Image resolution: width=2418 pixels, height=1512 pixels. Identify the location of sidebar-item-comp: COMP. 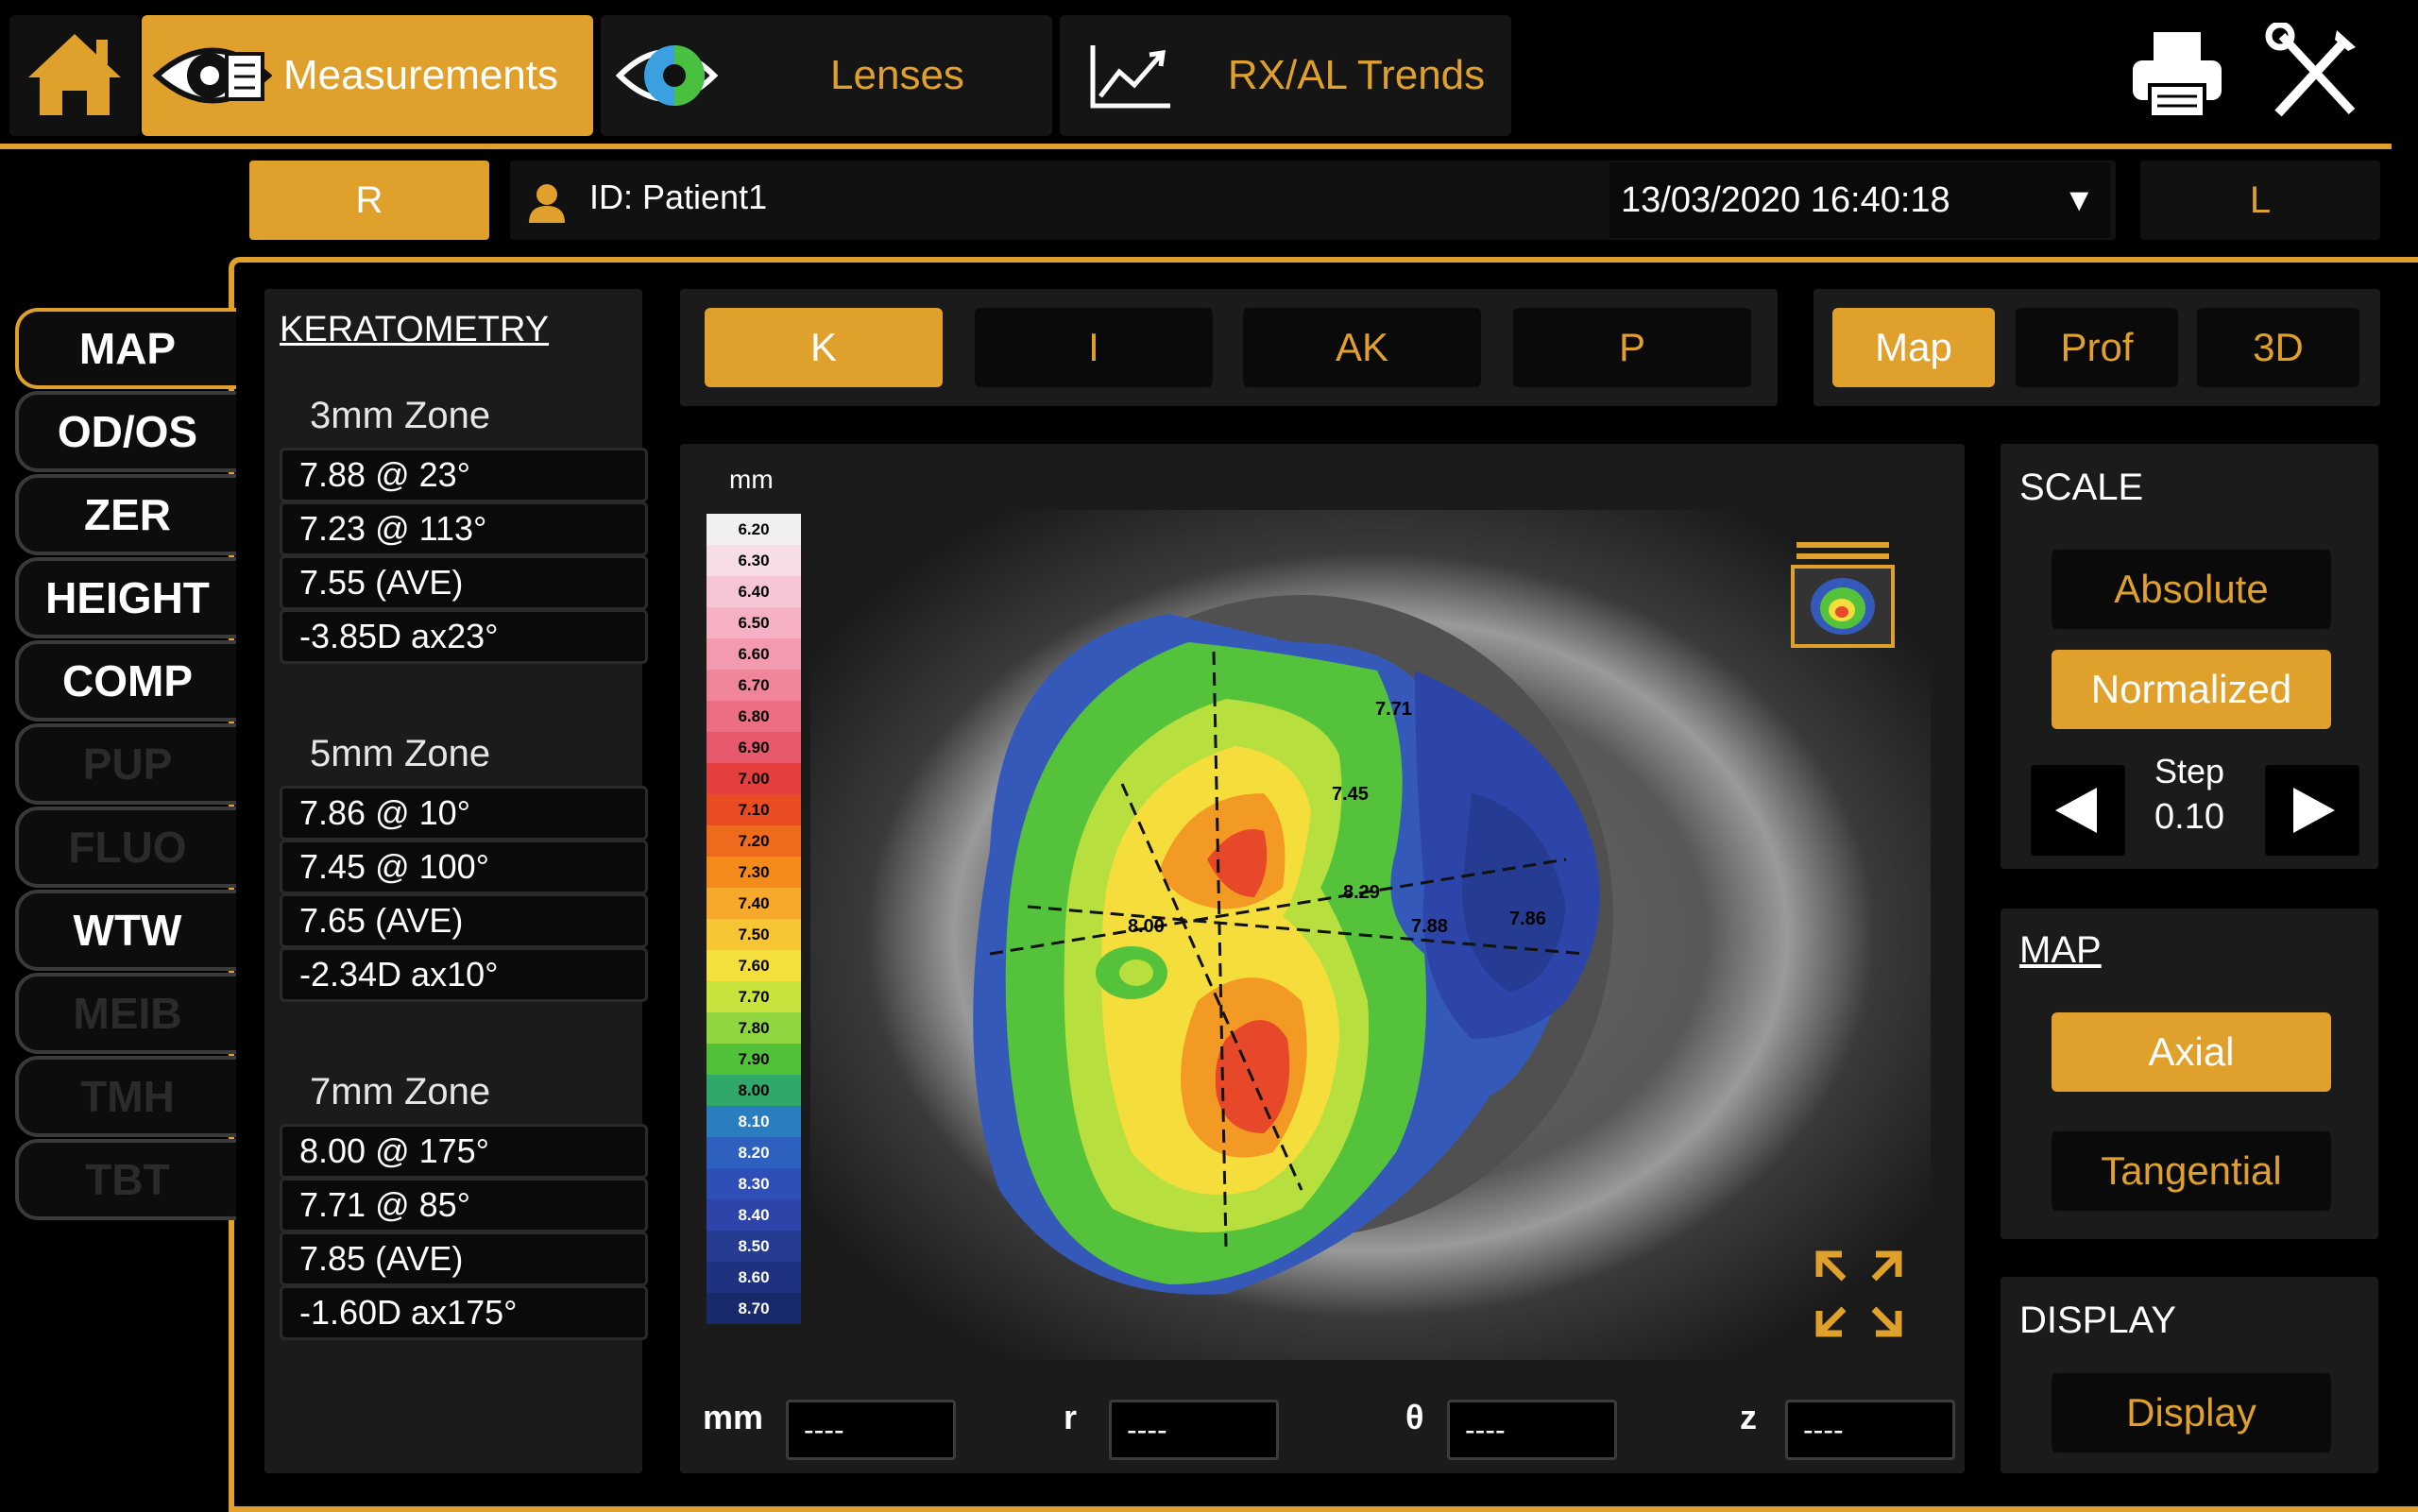
(125, 681).